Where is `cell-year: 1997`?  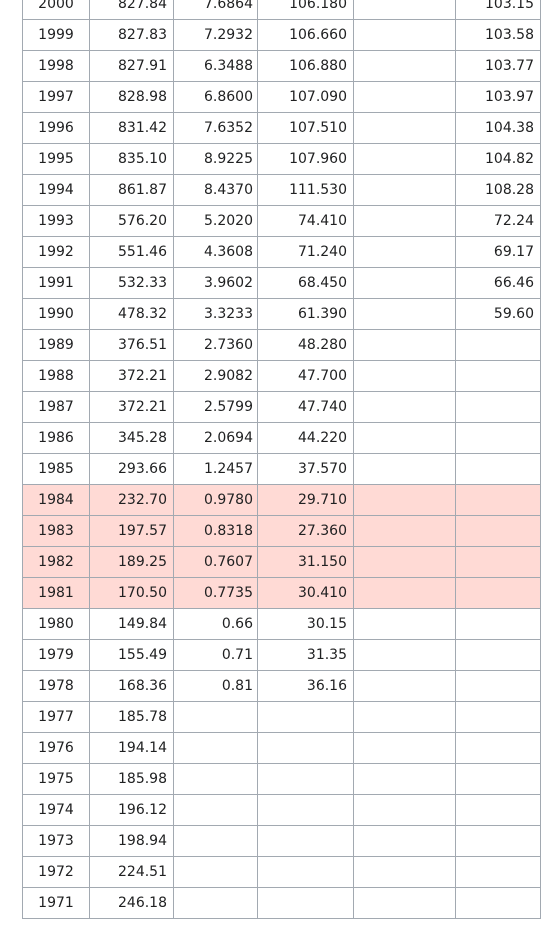 cell-year: 1997 is located at coordinates (56, 97).